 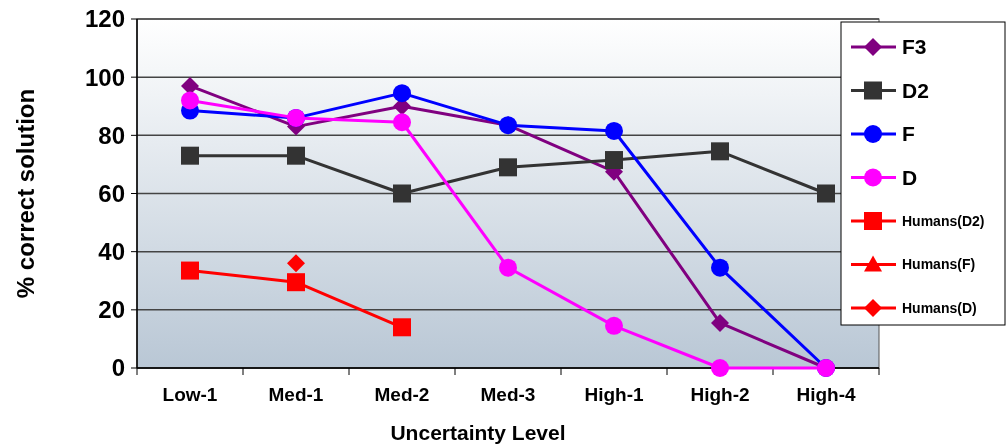 I want to click on legend-label: F, so click(x=908, y=134).